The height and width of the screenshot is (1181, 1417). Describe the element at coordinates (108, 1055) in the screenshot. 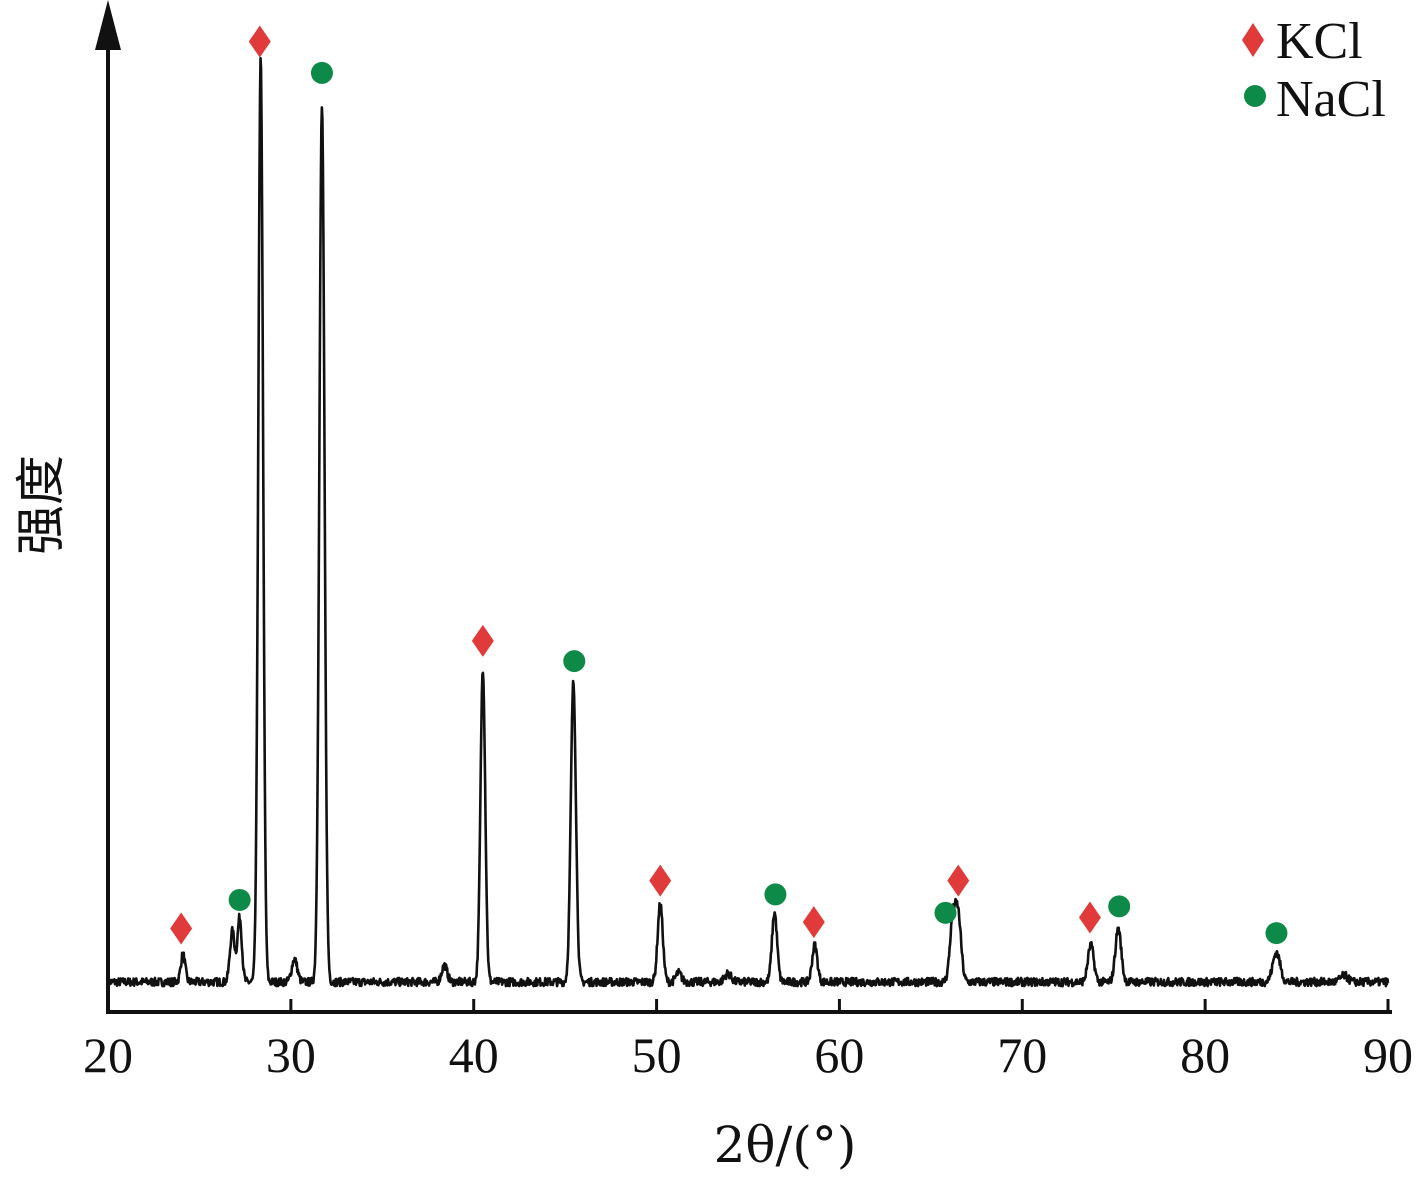

I see `x-tick-label-20: 20` at that location.